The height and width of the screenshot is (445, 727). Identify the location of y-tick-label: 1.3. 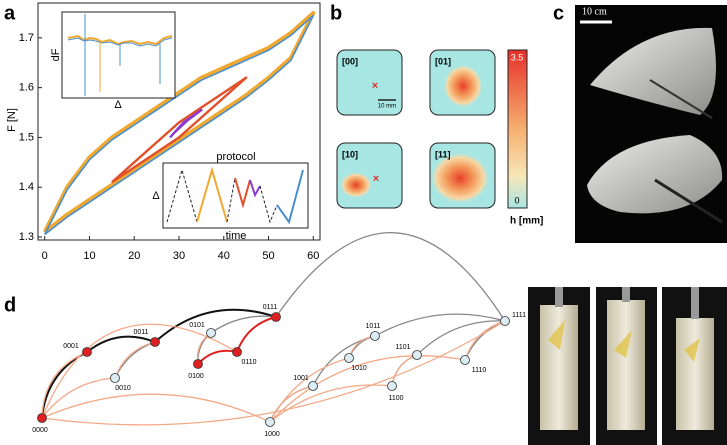
(26, 237).